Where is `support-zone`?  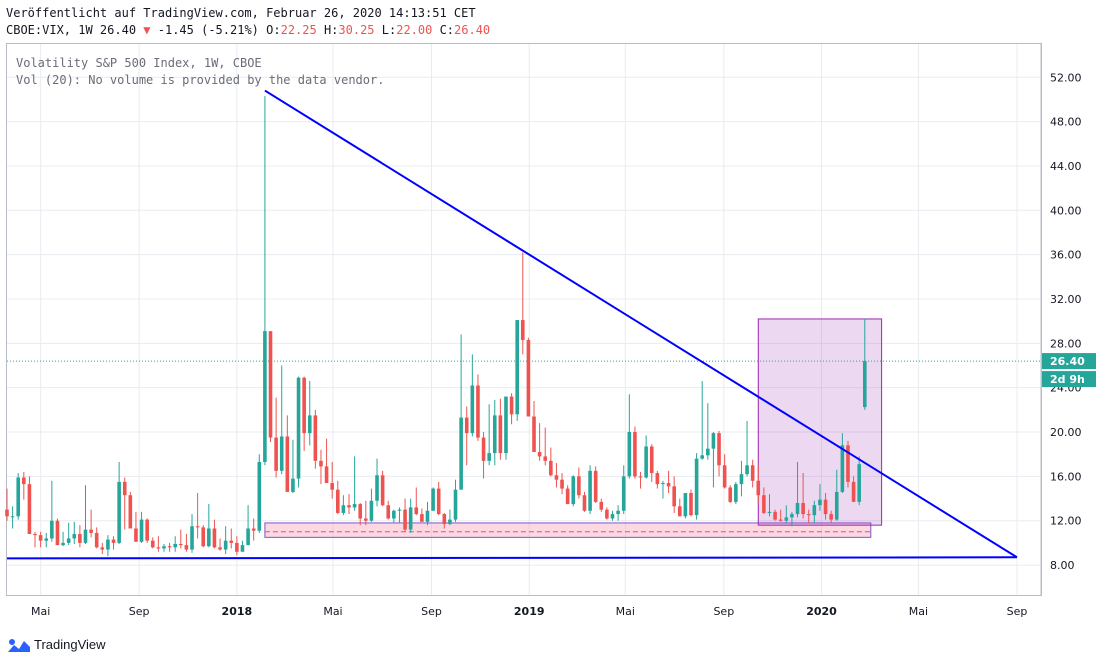 support-zone is located at coordinates (568, 530).